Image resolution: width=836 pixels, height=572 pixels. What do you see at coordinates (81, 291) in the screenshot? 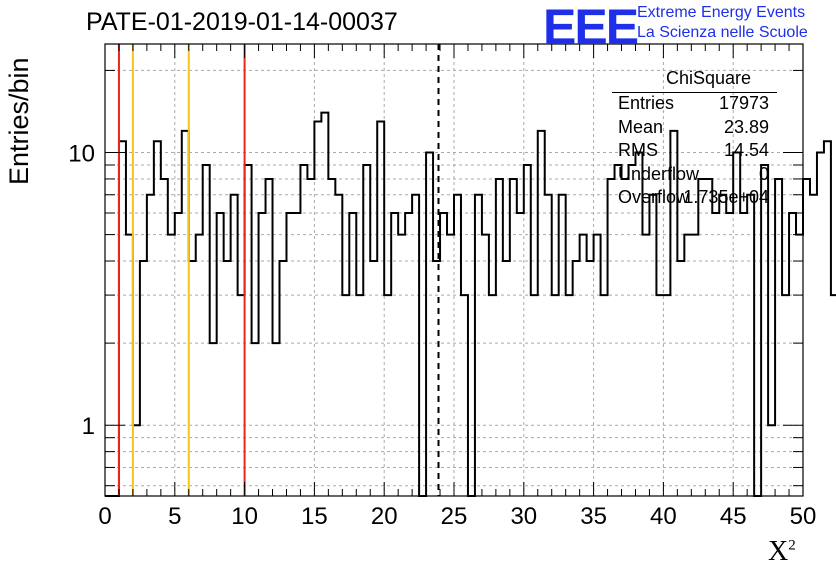
I see `y-tick-labels: 1 10` at bounding box center [81, 291].